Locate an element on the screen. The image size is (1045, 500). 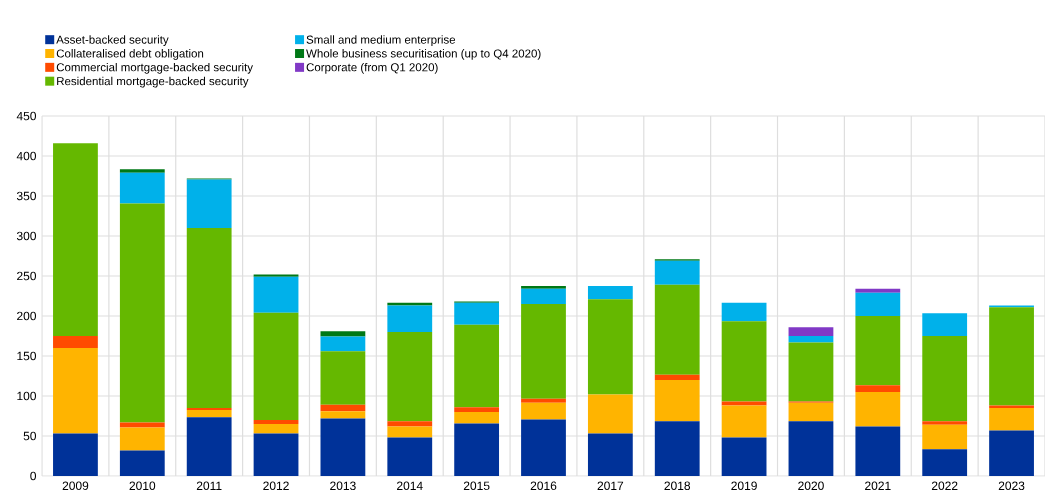
x-tick-label: 2021 is located at coordinates (878, 486).